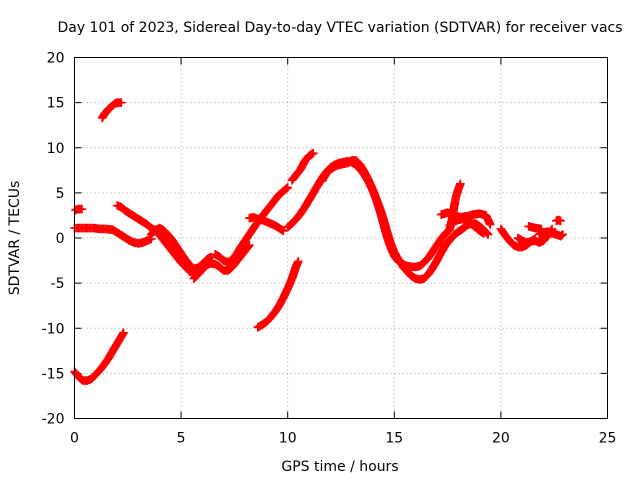 The image size is (640, 480). I want to click on y-axis-label: SDTVAR / TECUs, so click(15, 238).